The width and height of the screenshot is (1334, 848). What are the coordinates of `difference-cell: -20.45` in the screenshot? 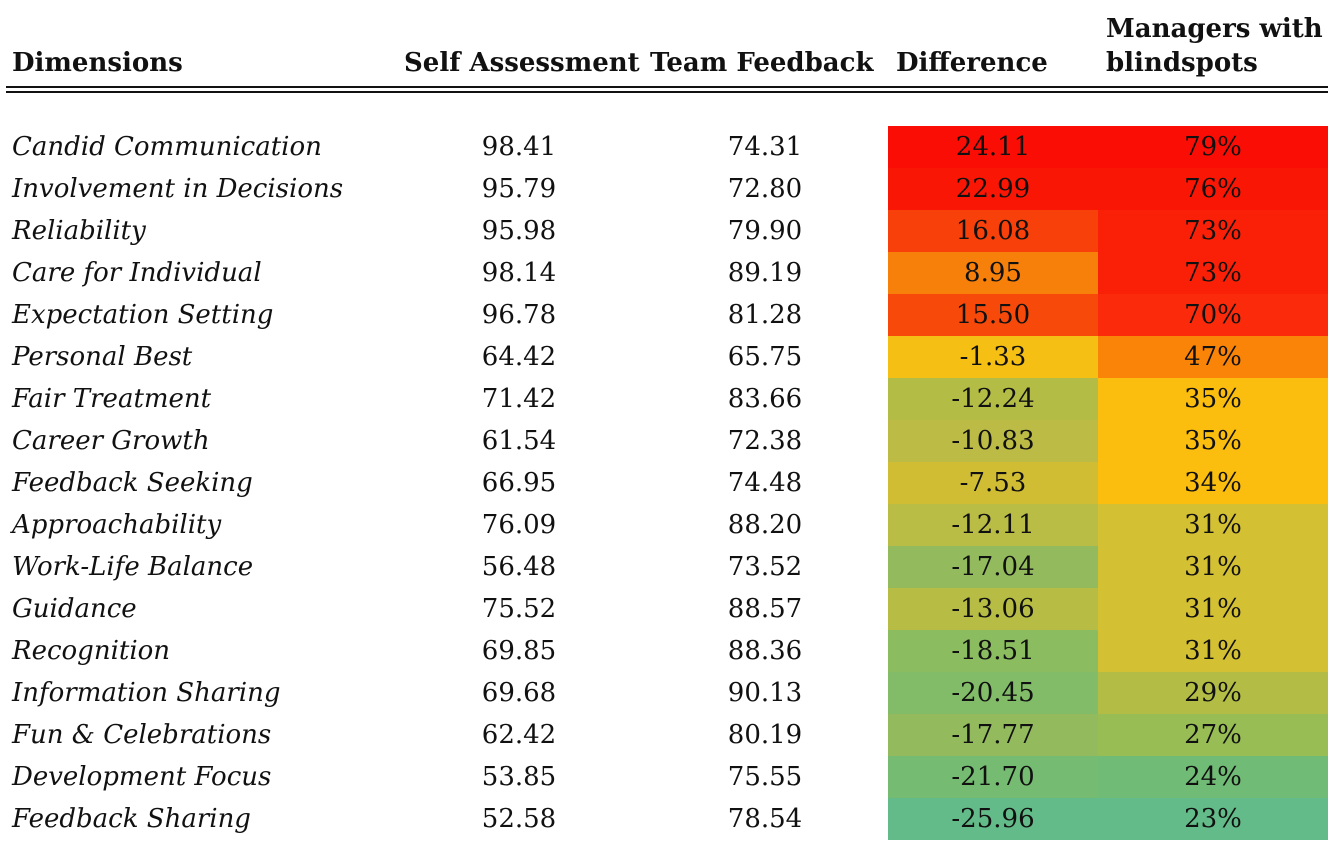 It's located at (993, 693).